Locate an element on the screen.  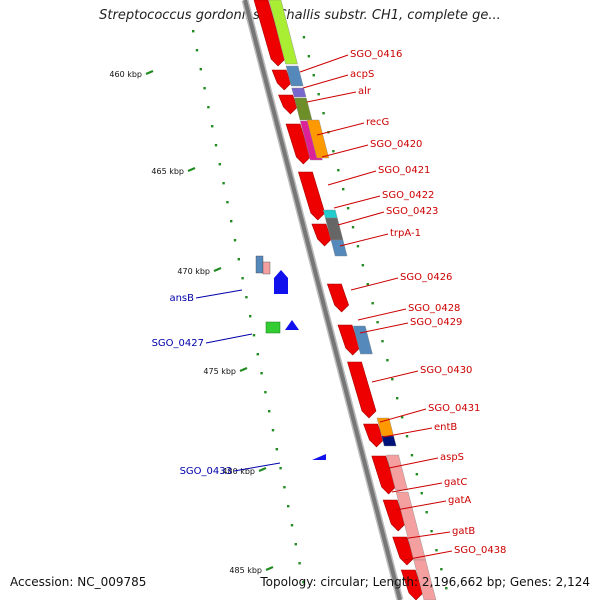
scale-tick-label: 475 kbp is located at coordinates (219, 371).